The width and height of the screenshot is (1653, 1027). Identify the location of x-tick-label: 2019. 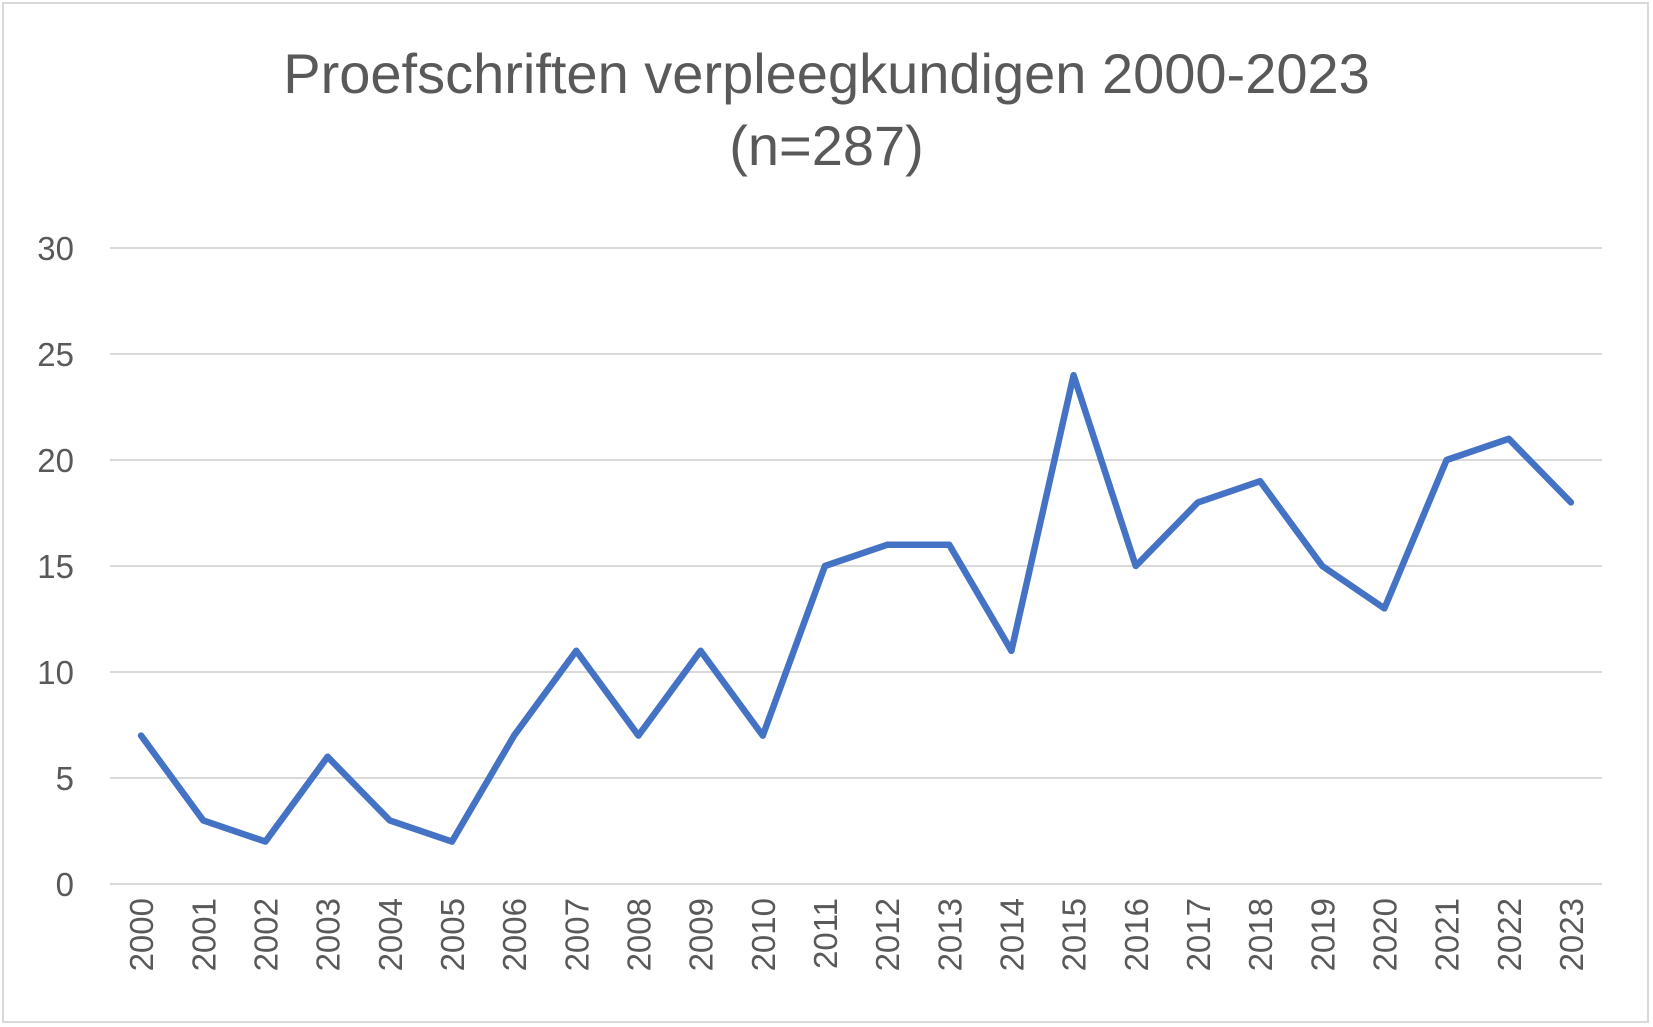
(1322, 934).